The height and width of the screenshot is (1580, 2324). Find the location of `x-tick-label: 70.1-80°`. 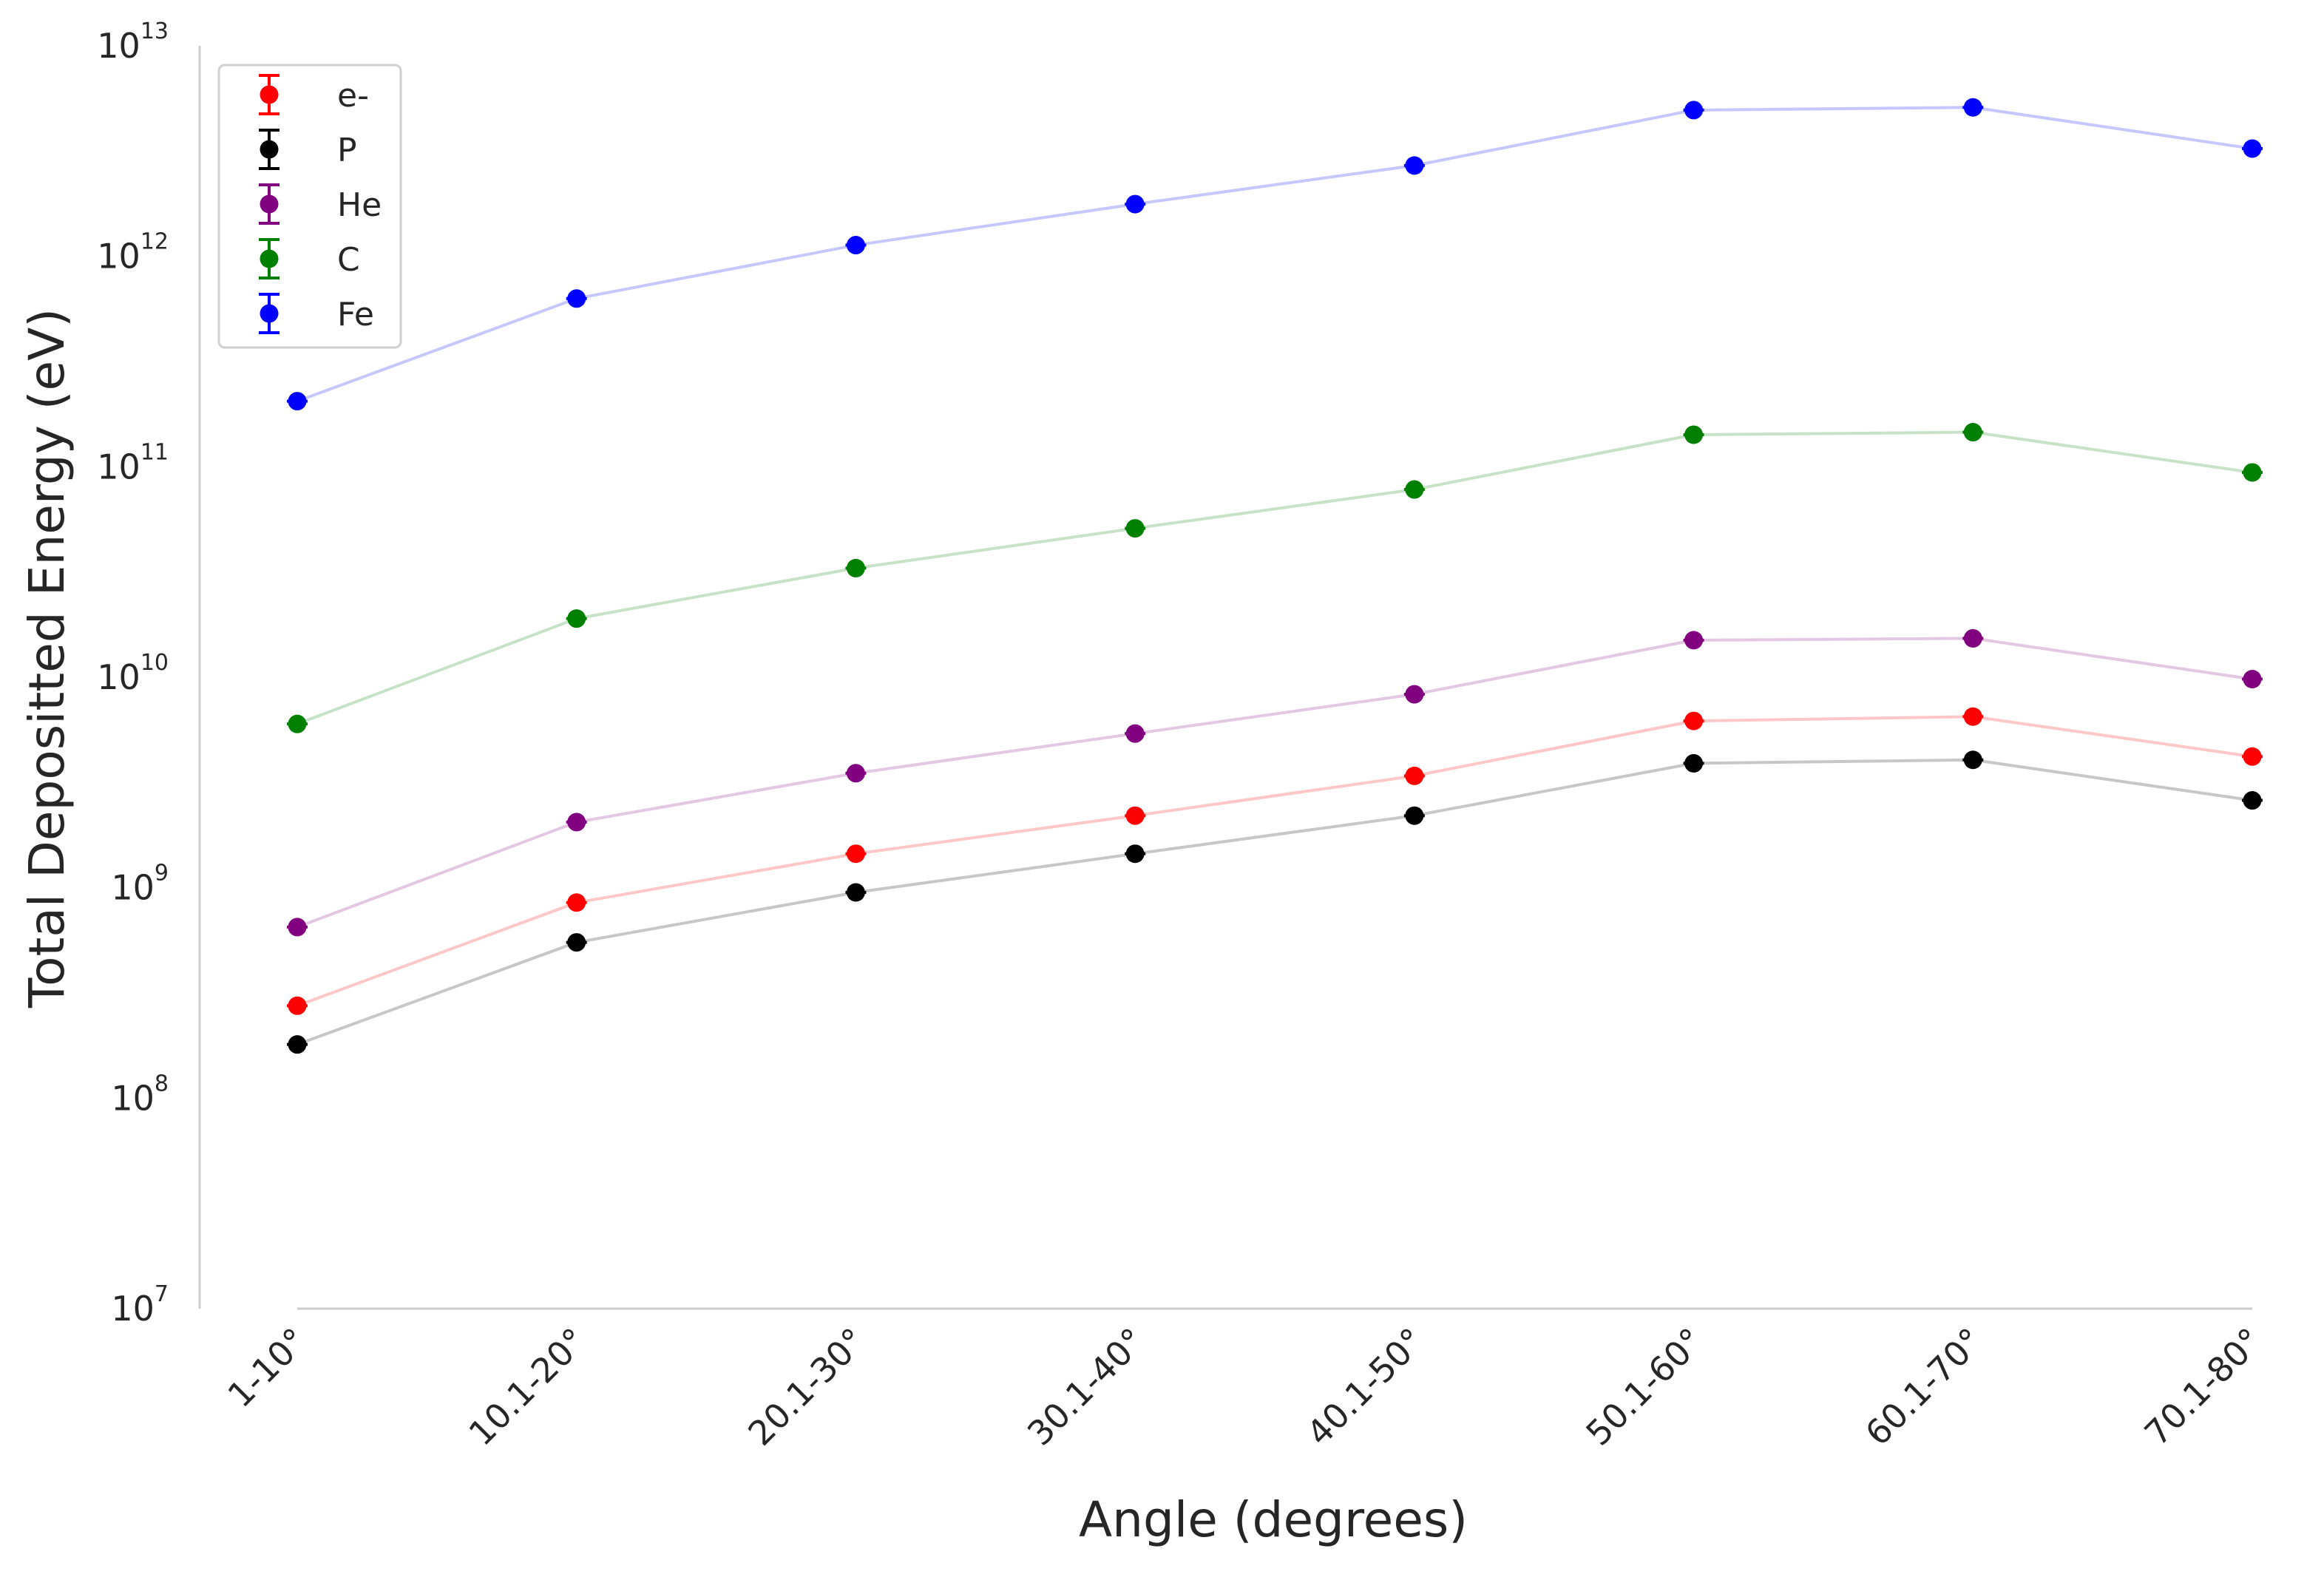

x-tick-label: 70.1-80° is located at coordinates (2203, 1387).